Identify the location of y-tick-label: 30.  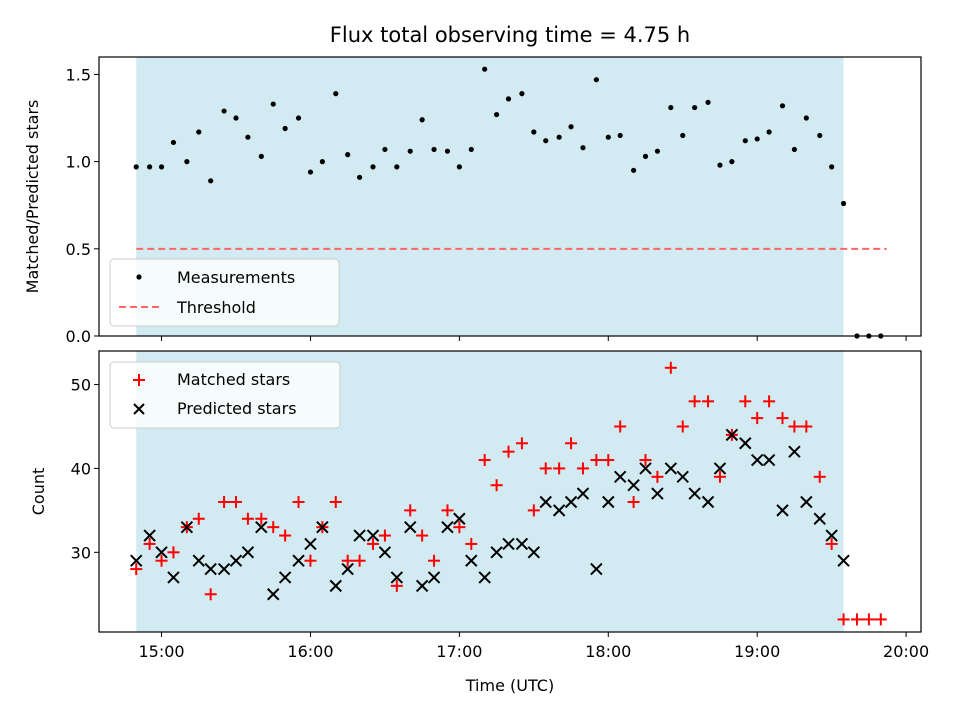
(81, 552).